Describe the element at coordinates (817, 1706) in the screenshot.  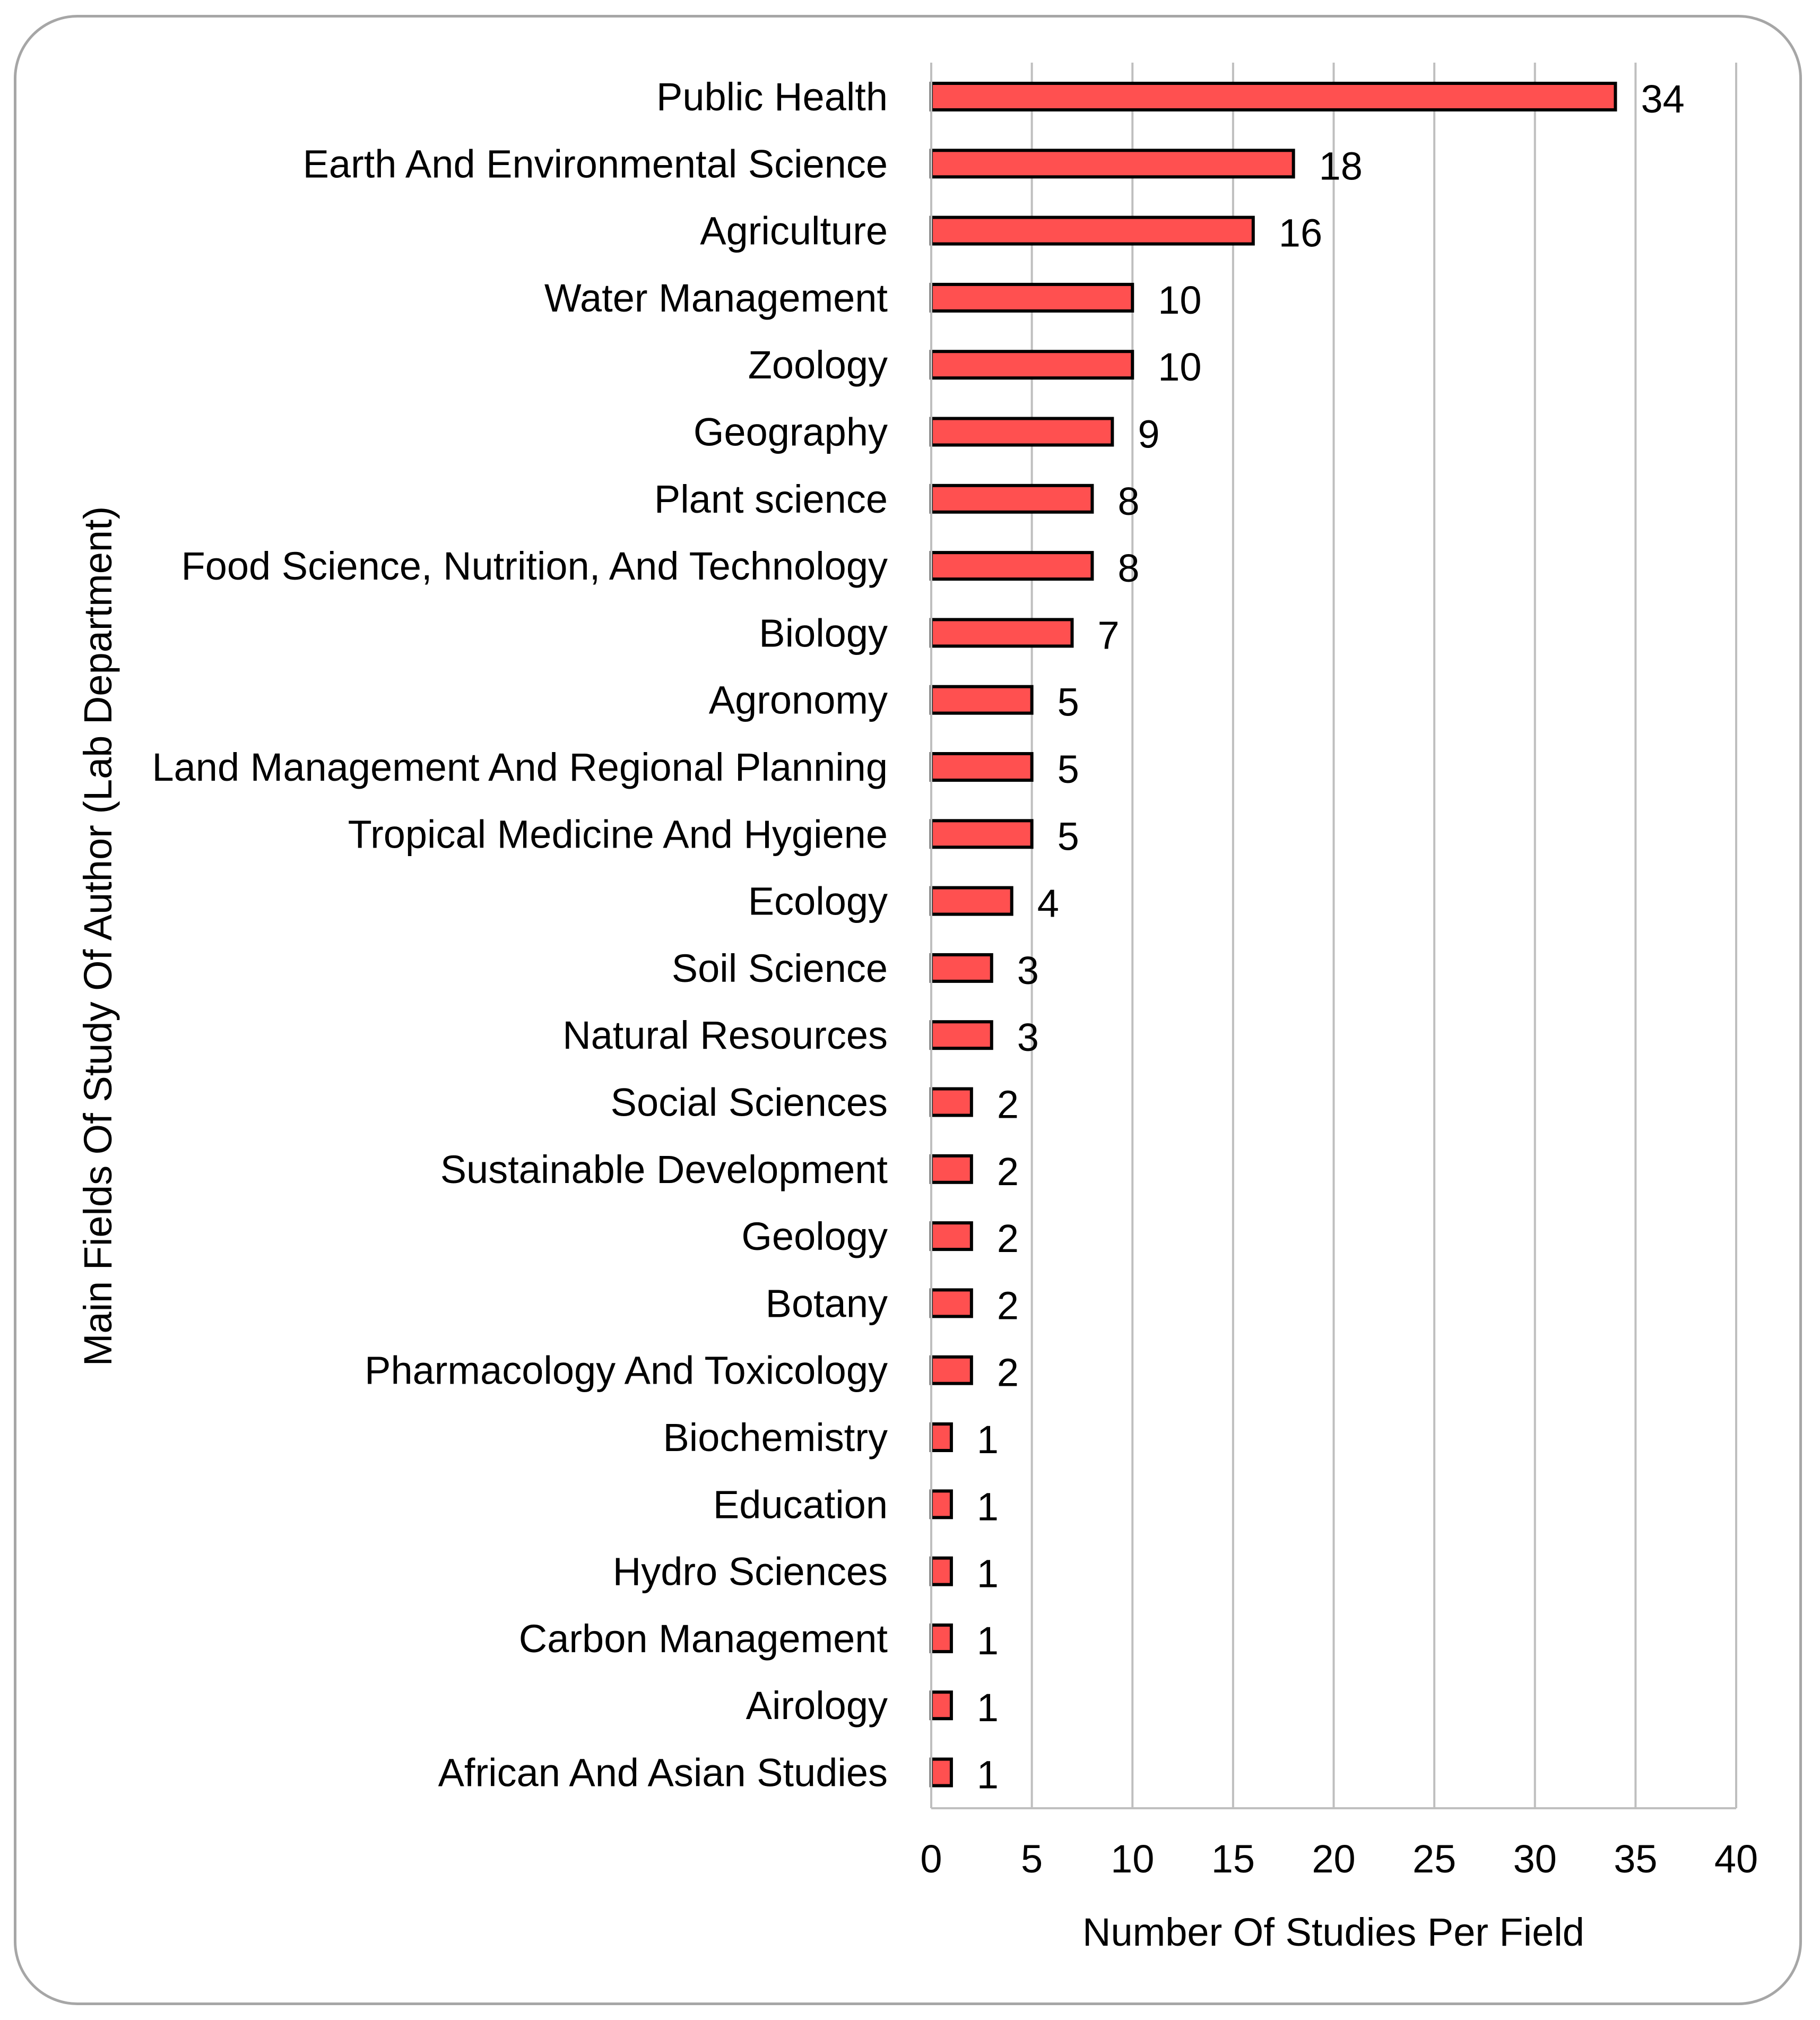
I see `category-label: Airology` at that location.